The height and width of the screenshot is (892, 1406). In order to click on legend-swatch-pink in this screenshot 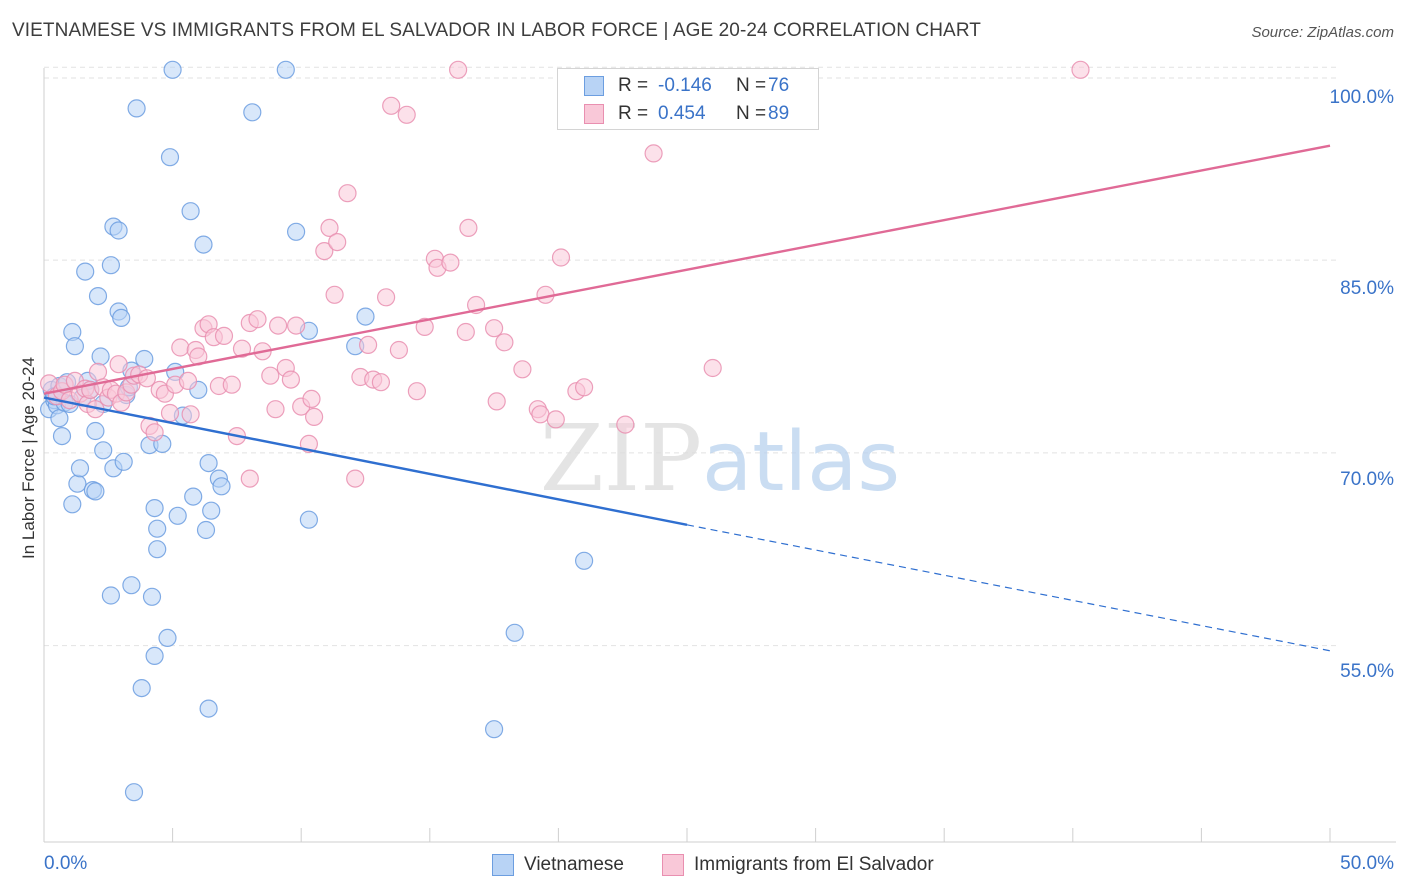, I will do `click(594, 114)`.